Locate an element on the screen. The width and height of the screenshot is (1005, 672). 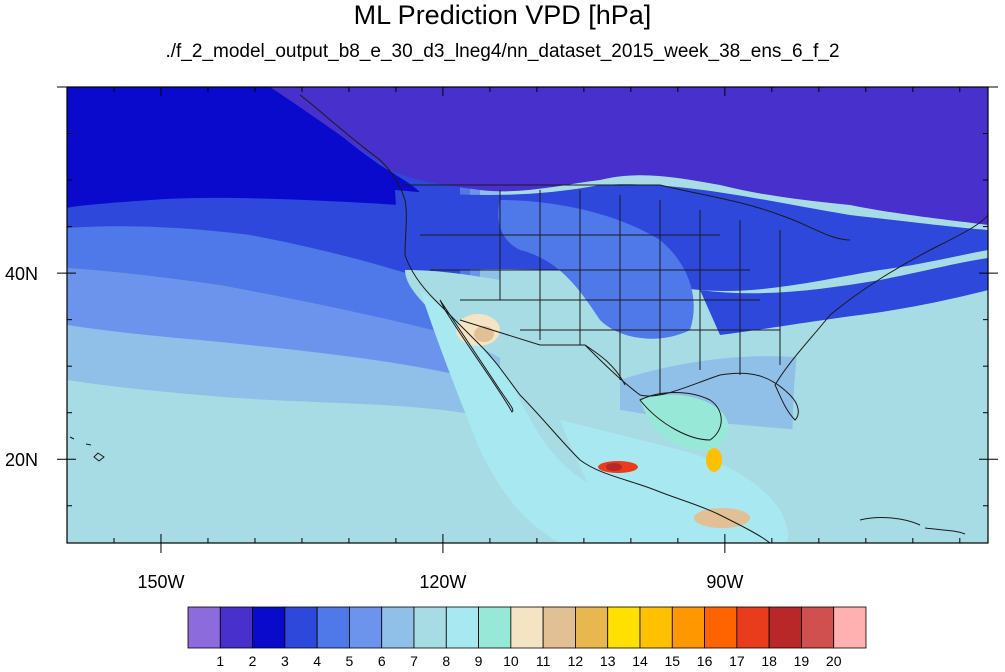
x-tick-label: 120W is located at coordinates (442, 582).